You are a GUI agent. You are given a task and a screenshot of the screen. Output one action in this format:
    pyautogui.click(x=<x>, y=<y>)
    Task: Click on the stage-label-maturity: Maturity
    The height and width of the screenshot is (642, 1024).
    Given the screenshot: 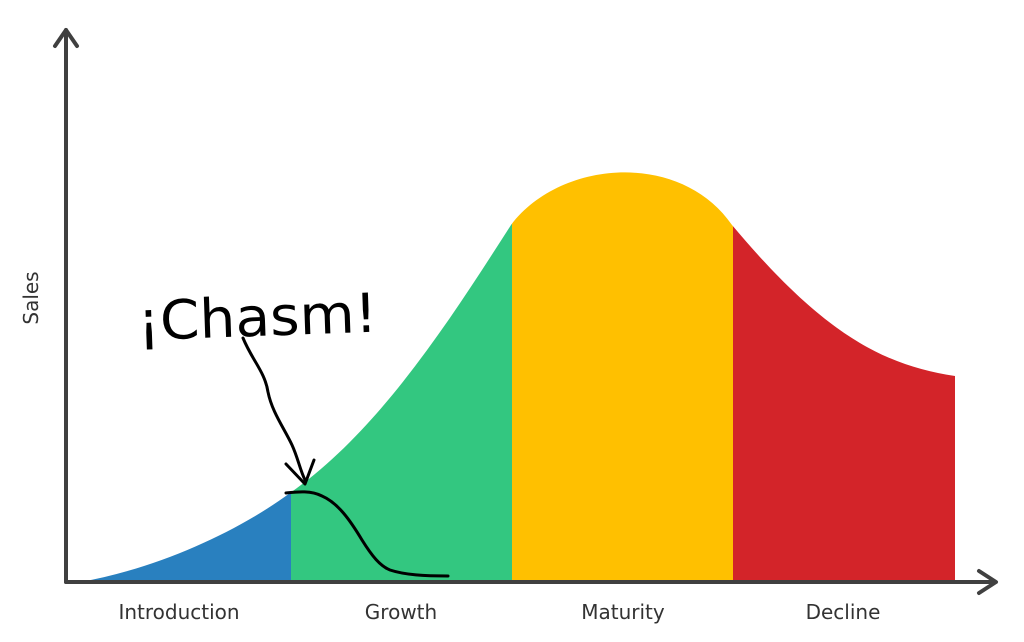 What is the action you would take?
    pyautogui.click(x=623, y=612)
    